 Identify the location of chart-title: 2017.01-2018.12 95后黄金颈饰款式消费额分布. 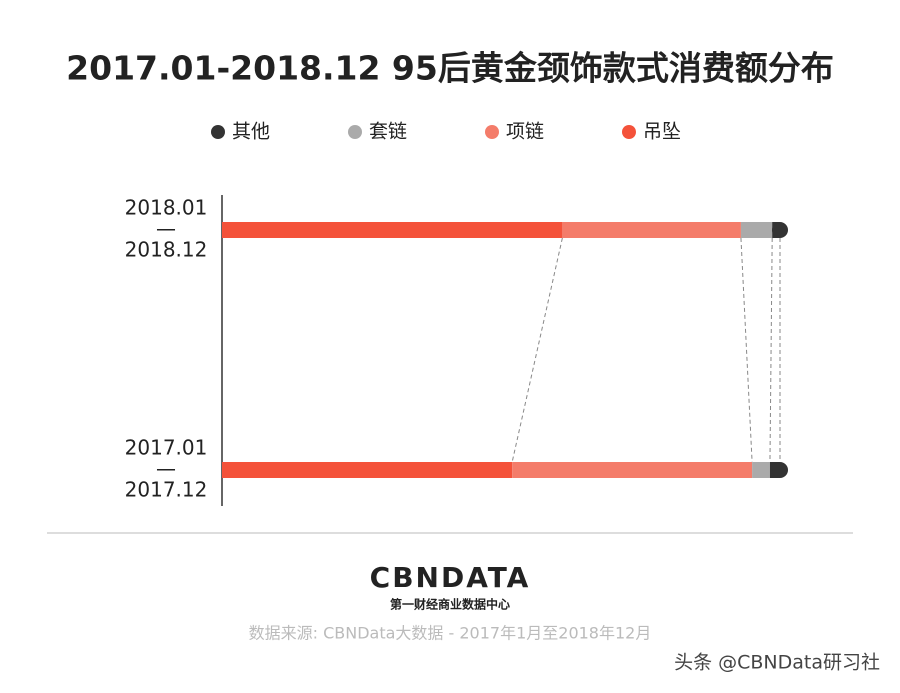
(450, 68).